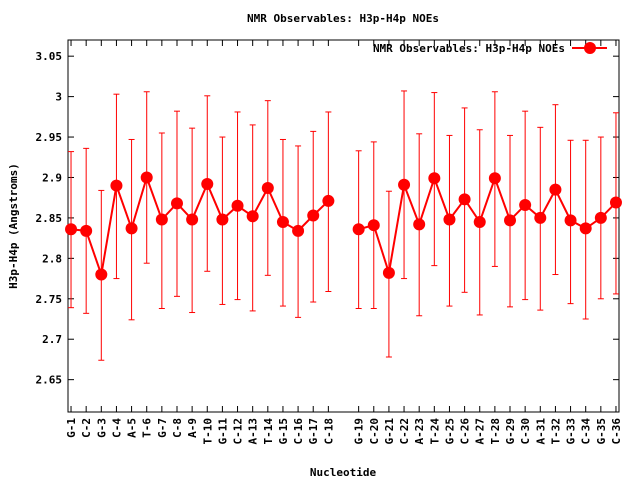  I want to click on x-tick-label: C-34, so click(586, 431).